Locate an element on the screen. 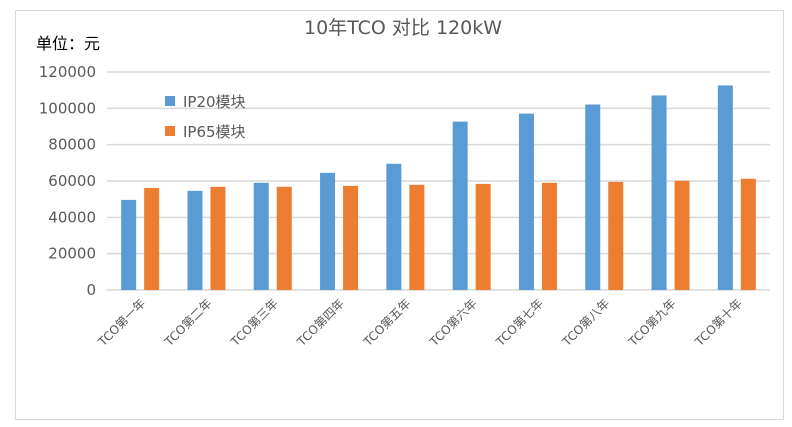  x-tick-label: TCO第十年 is located at coordinates (718, 322).